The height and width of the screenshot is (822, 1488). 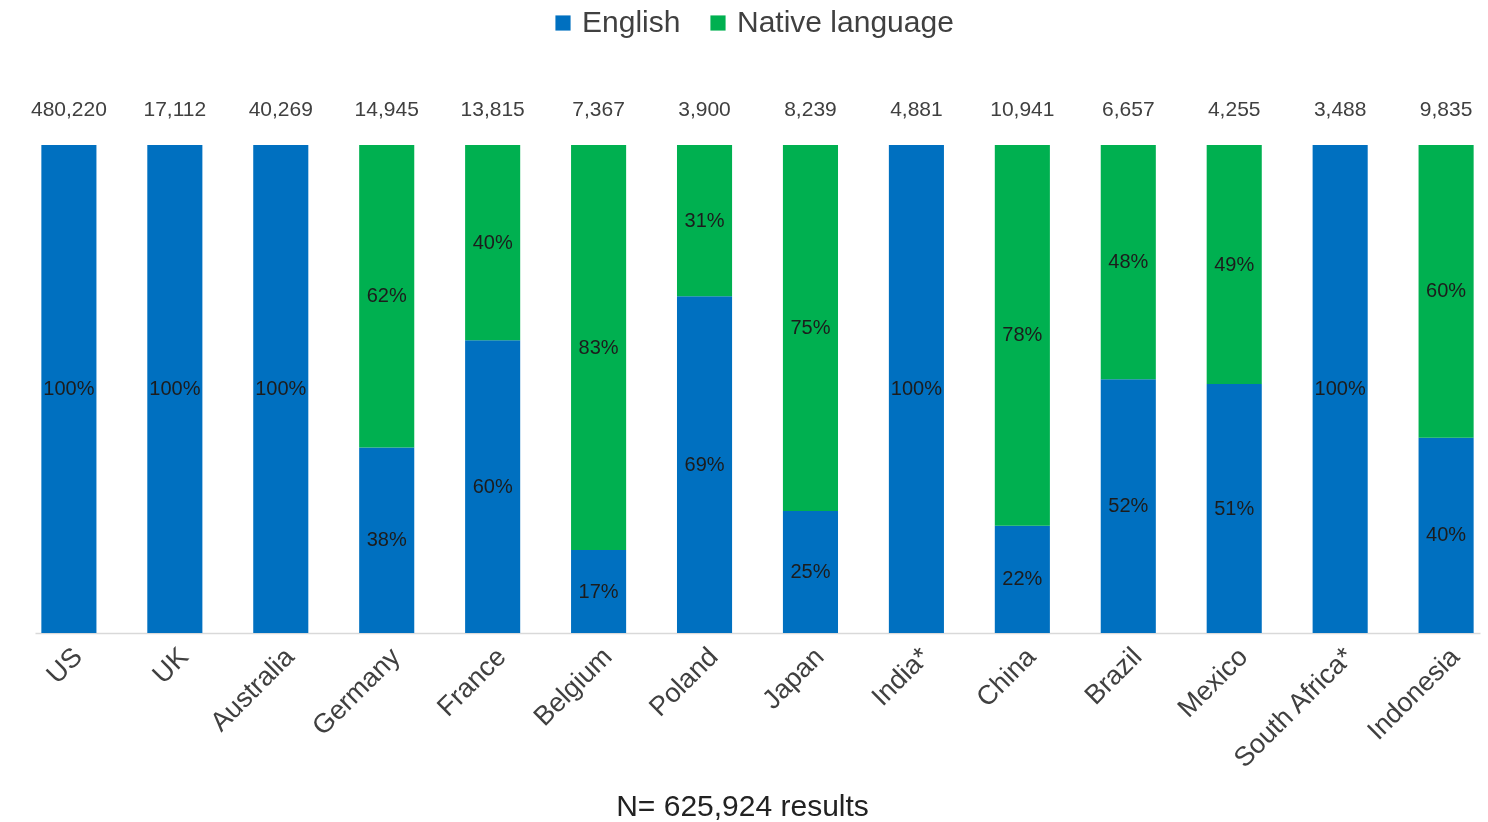 I want to click on data-label: 31%, so click(x=704, y=219).